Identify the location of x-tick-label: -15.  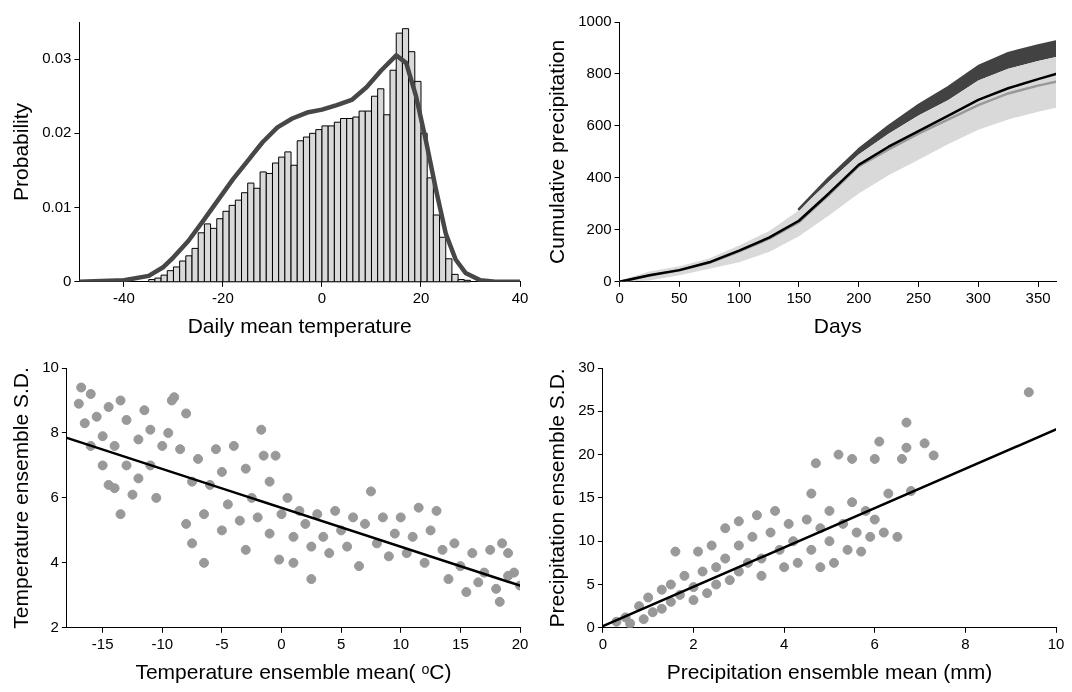
(102, 643).